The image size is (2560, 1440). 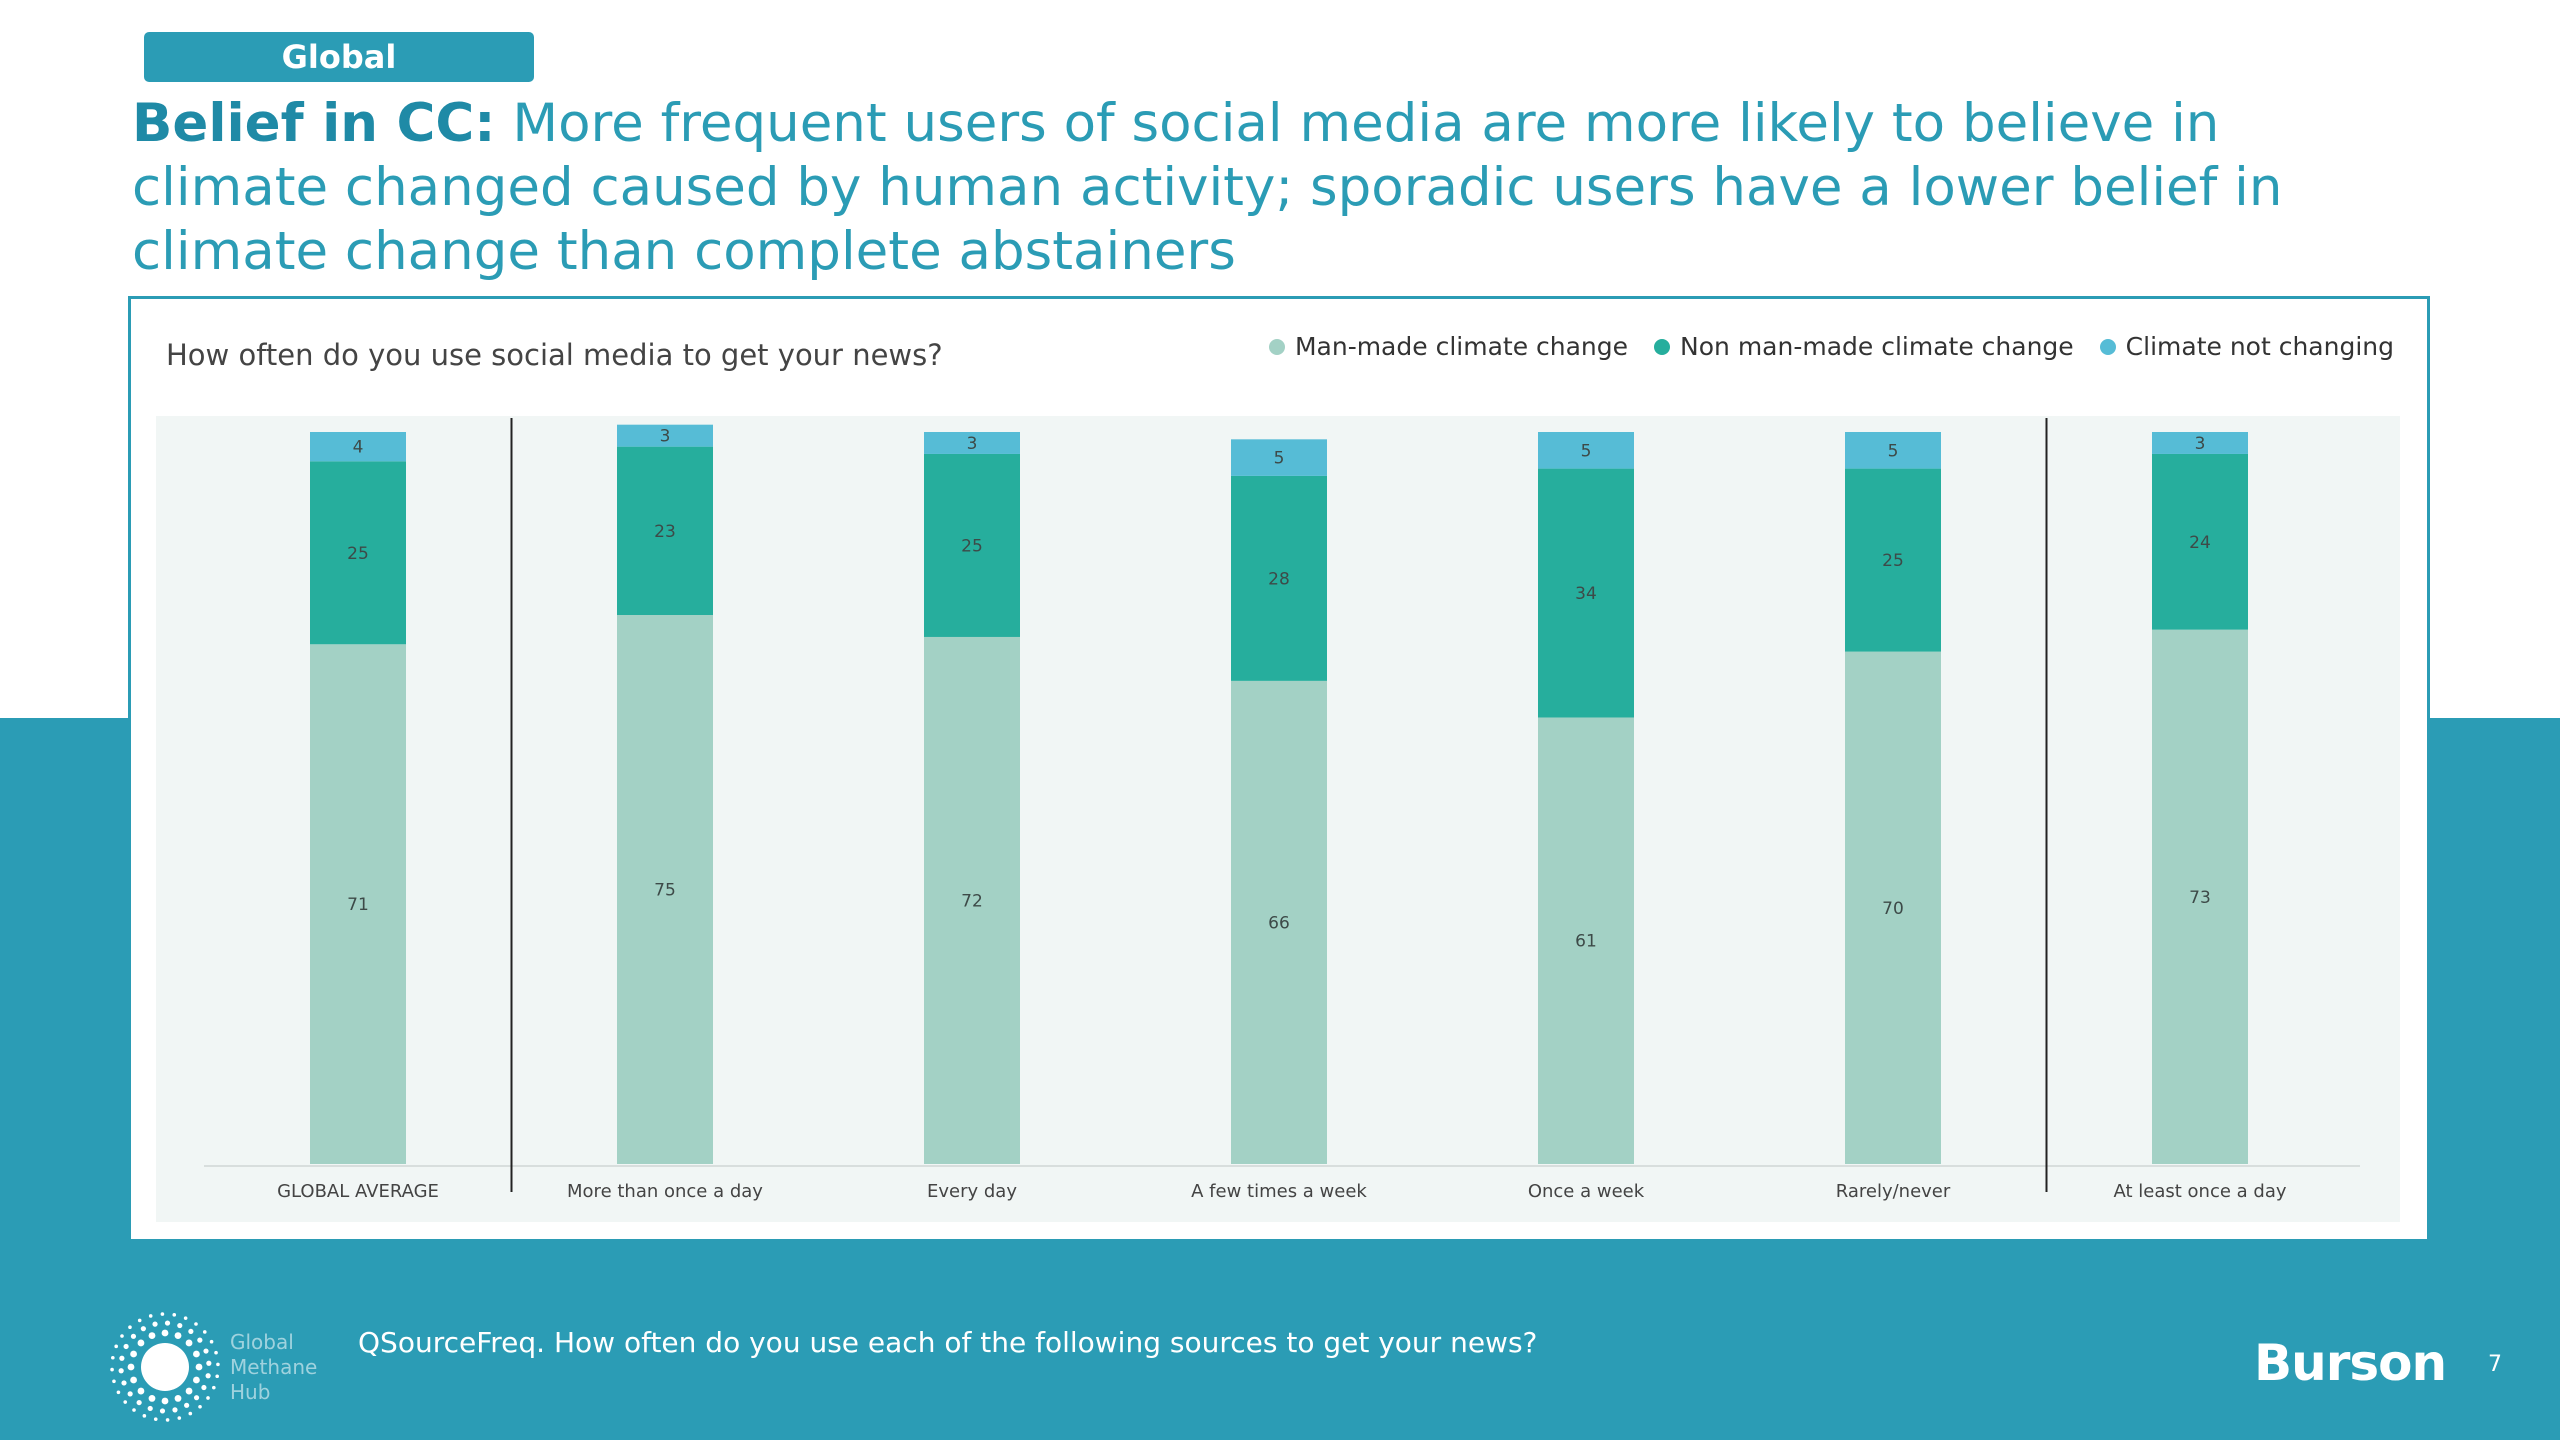 I want to click on logo-text-line-3: Hub, so click(x=250, y=1392).